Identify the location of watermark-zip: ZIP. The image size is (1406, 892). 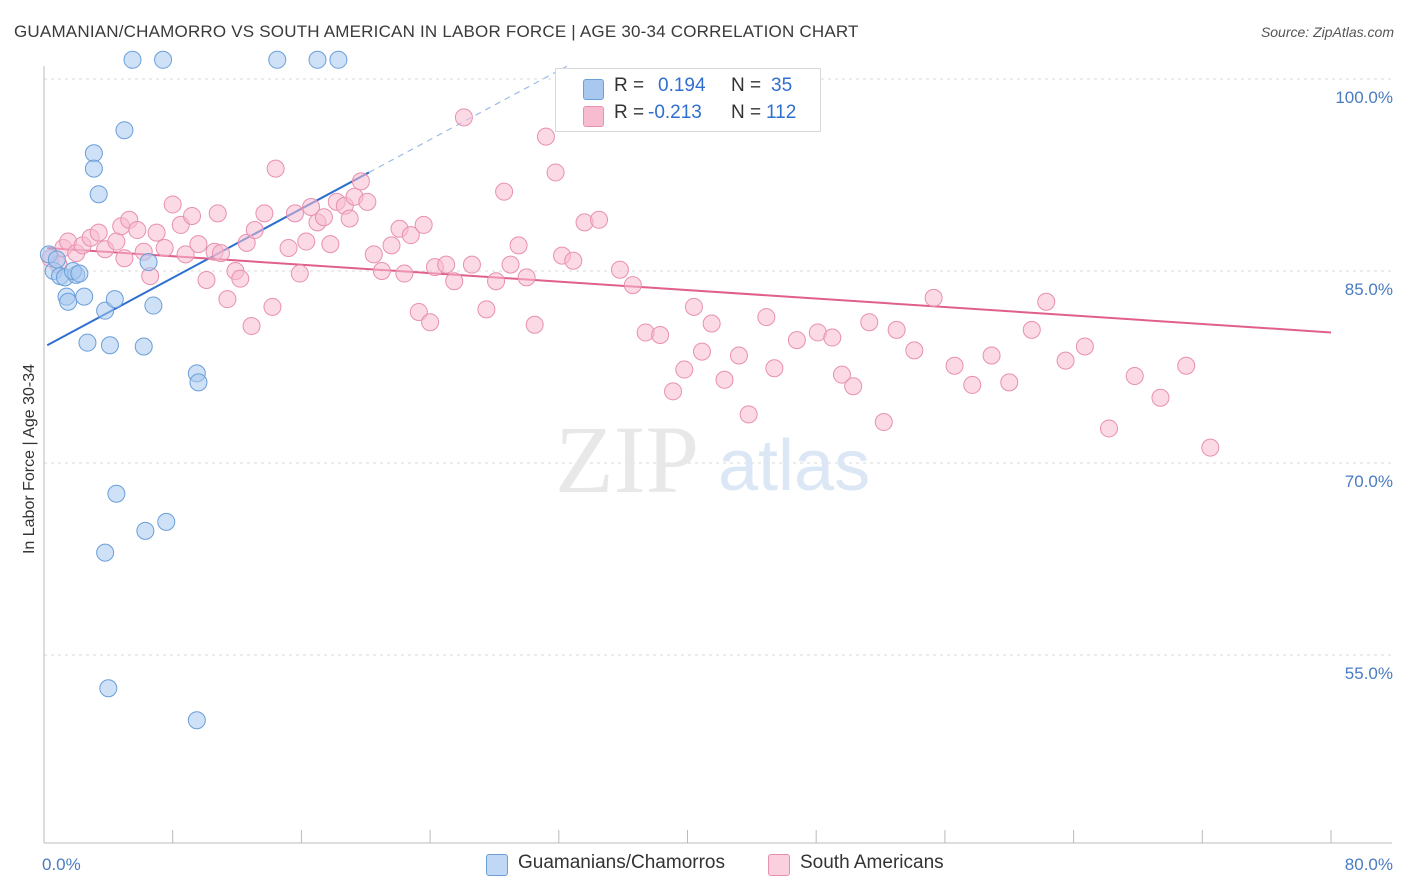
(627, 459).